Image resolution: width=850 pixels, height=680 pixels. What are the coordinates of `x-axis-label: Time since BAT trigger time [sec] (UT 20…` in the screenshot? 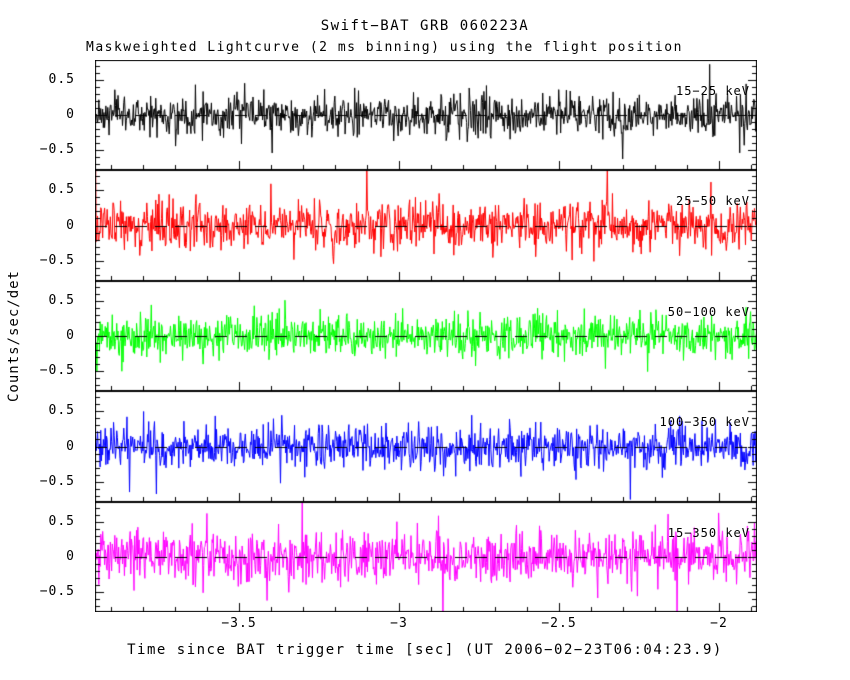 It's located at (425, 650).